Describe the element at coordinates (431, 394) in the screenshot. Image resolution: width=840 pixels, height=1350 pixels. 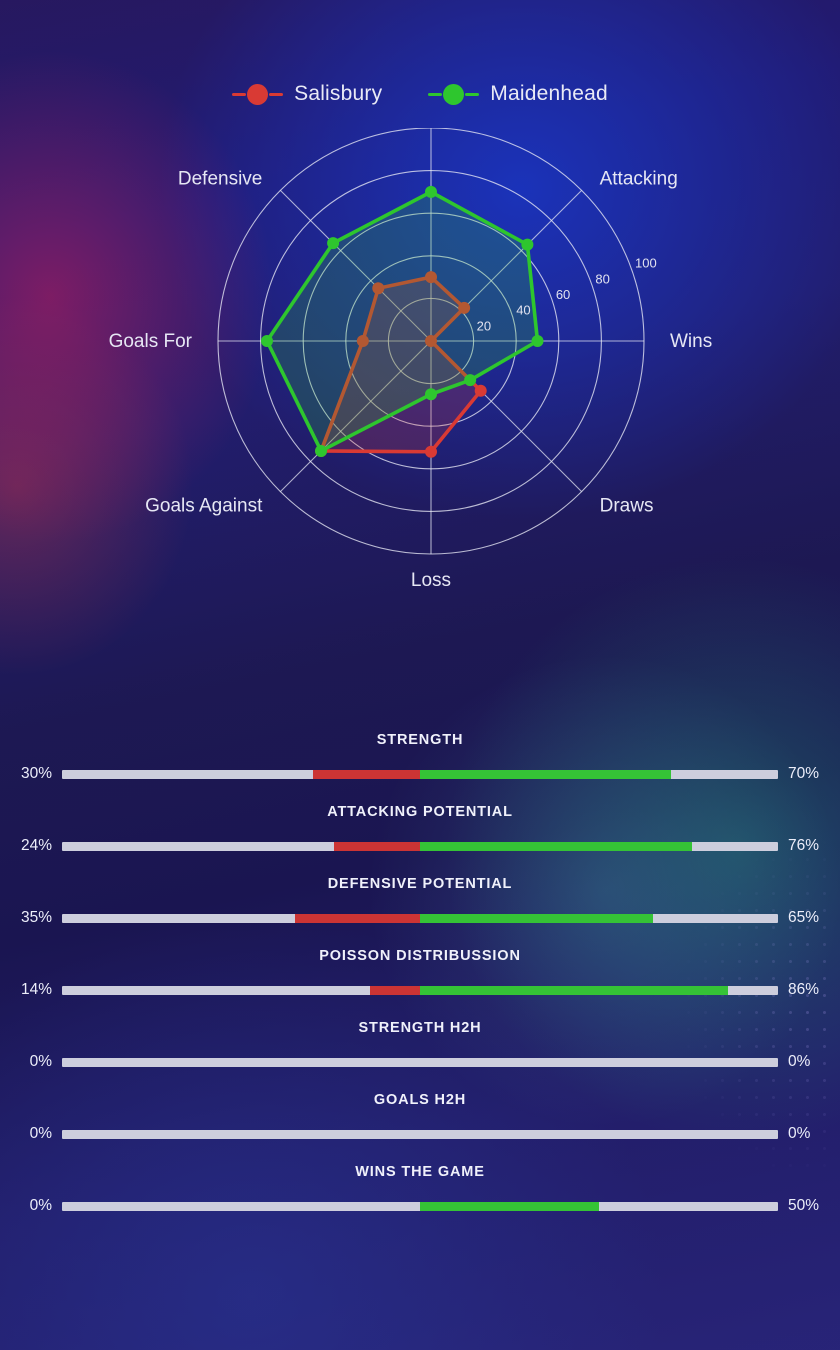
I see `radar-point-maidenhead-loss` at that location.